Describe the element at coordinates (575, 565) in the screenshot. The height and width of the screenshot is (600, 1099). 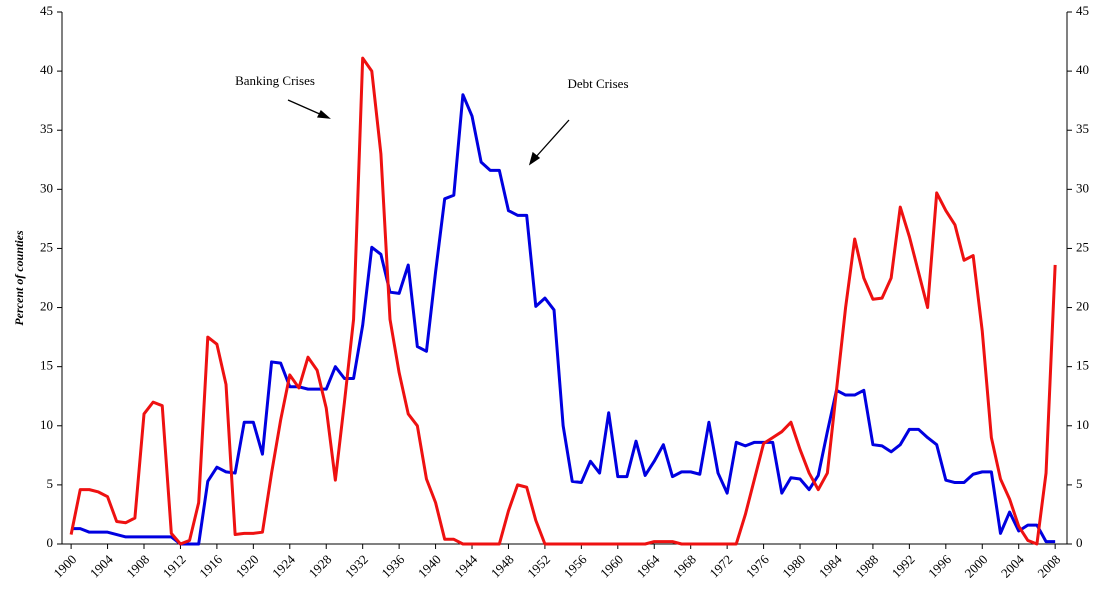
I see `x-tick-label: 1956` at that location.